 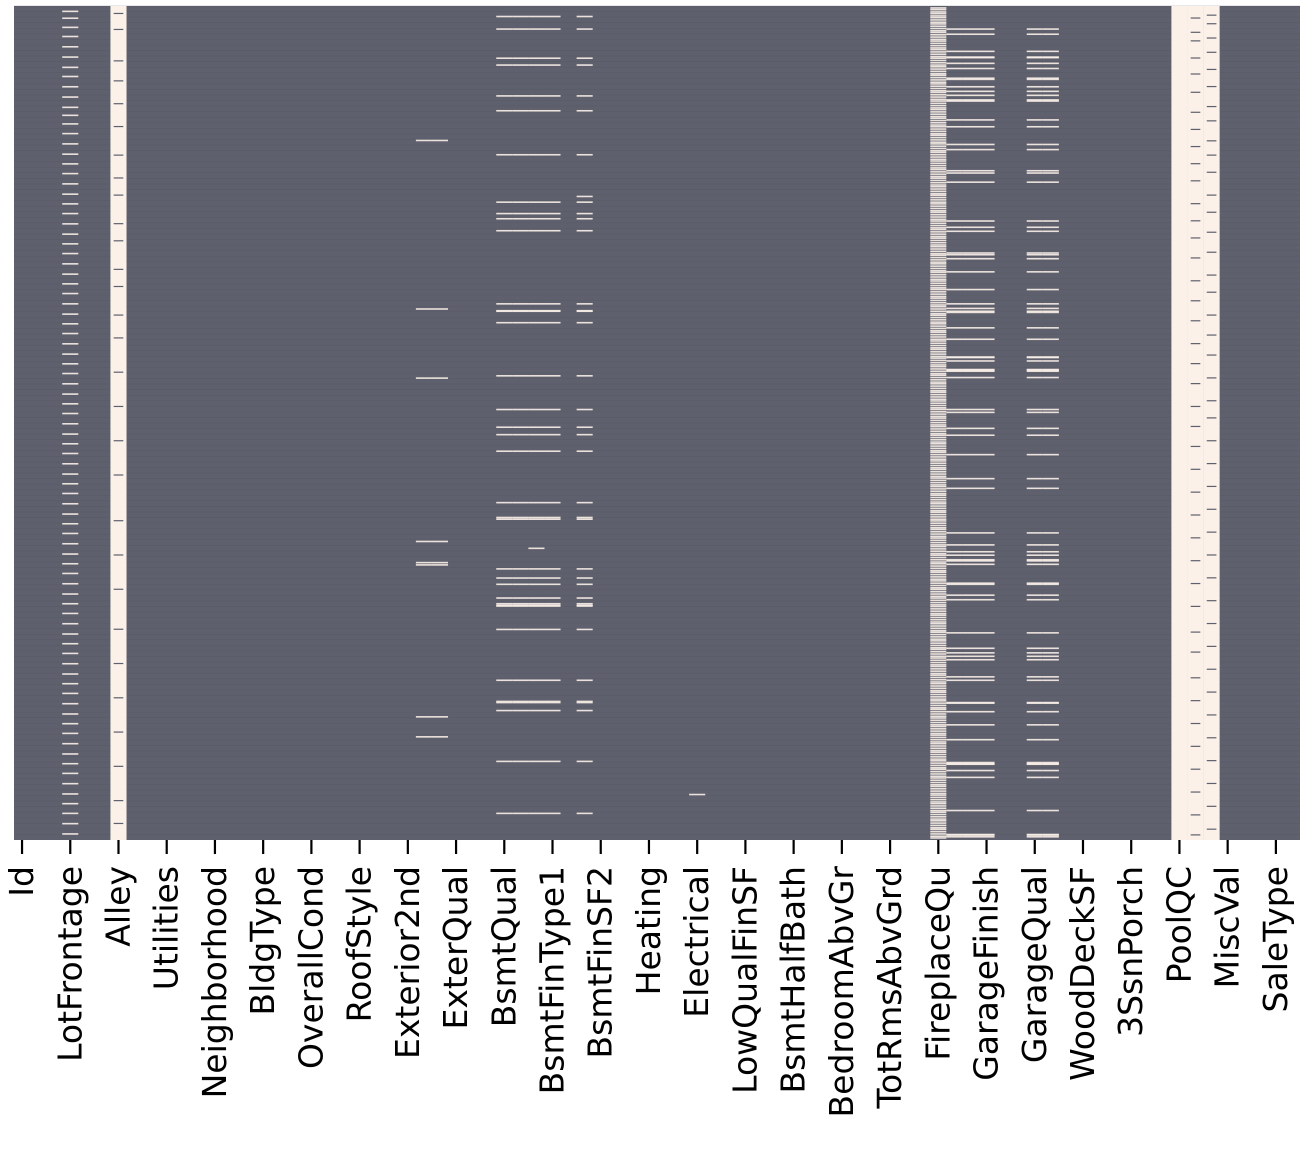 I want to click on column-MasVnrArea, so click(x=440, y=438).